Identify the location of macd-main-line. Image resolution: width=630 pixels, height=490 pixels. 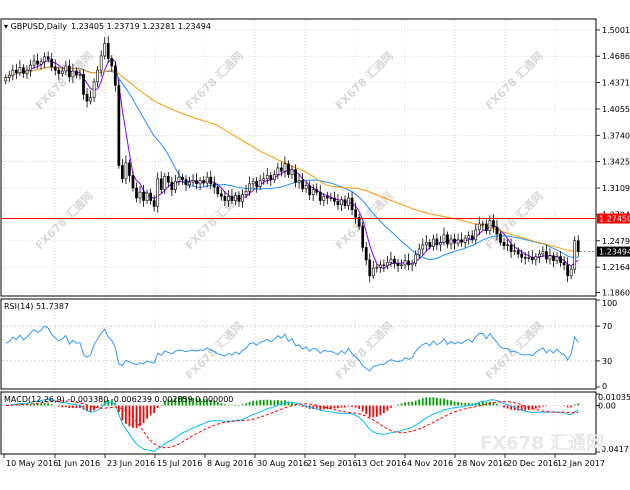
(292, 425).